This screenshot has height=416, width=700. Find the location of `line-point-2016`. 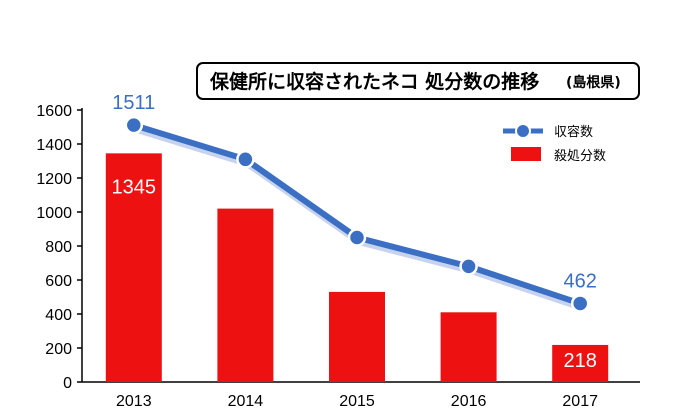

line-point-2016 is located at coordinates (468, 266).